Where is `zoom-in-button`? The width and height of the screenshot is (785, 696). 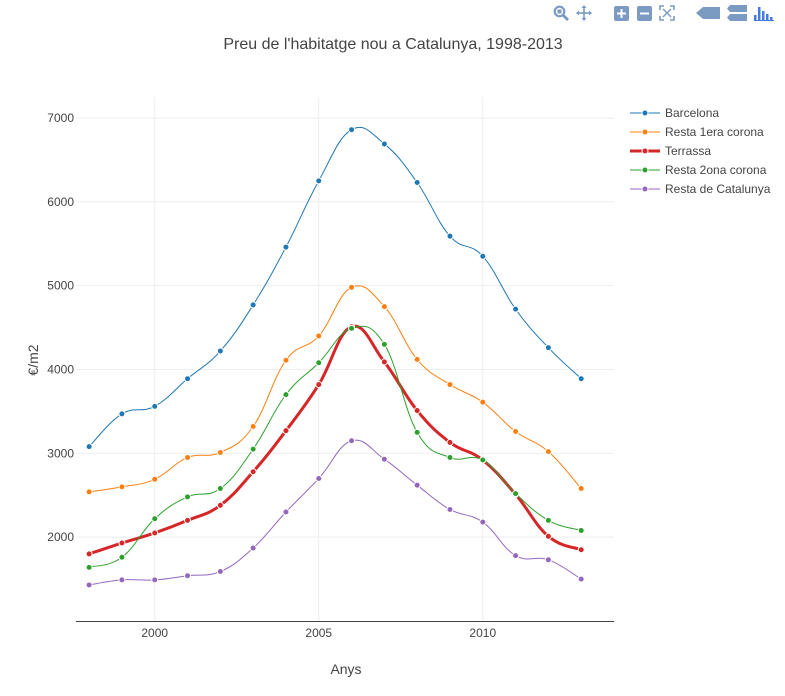 zoom-in-button is located at coordinates (621, 13).